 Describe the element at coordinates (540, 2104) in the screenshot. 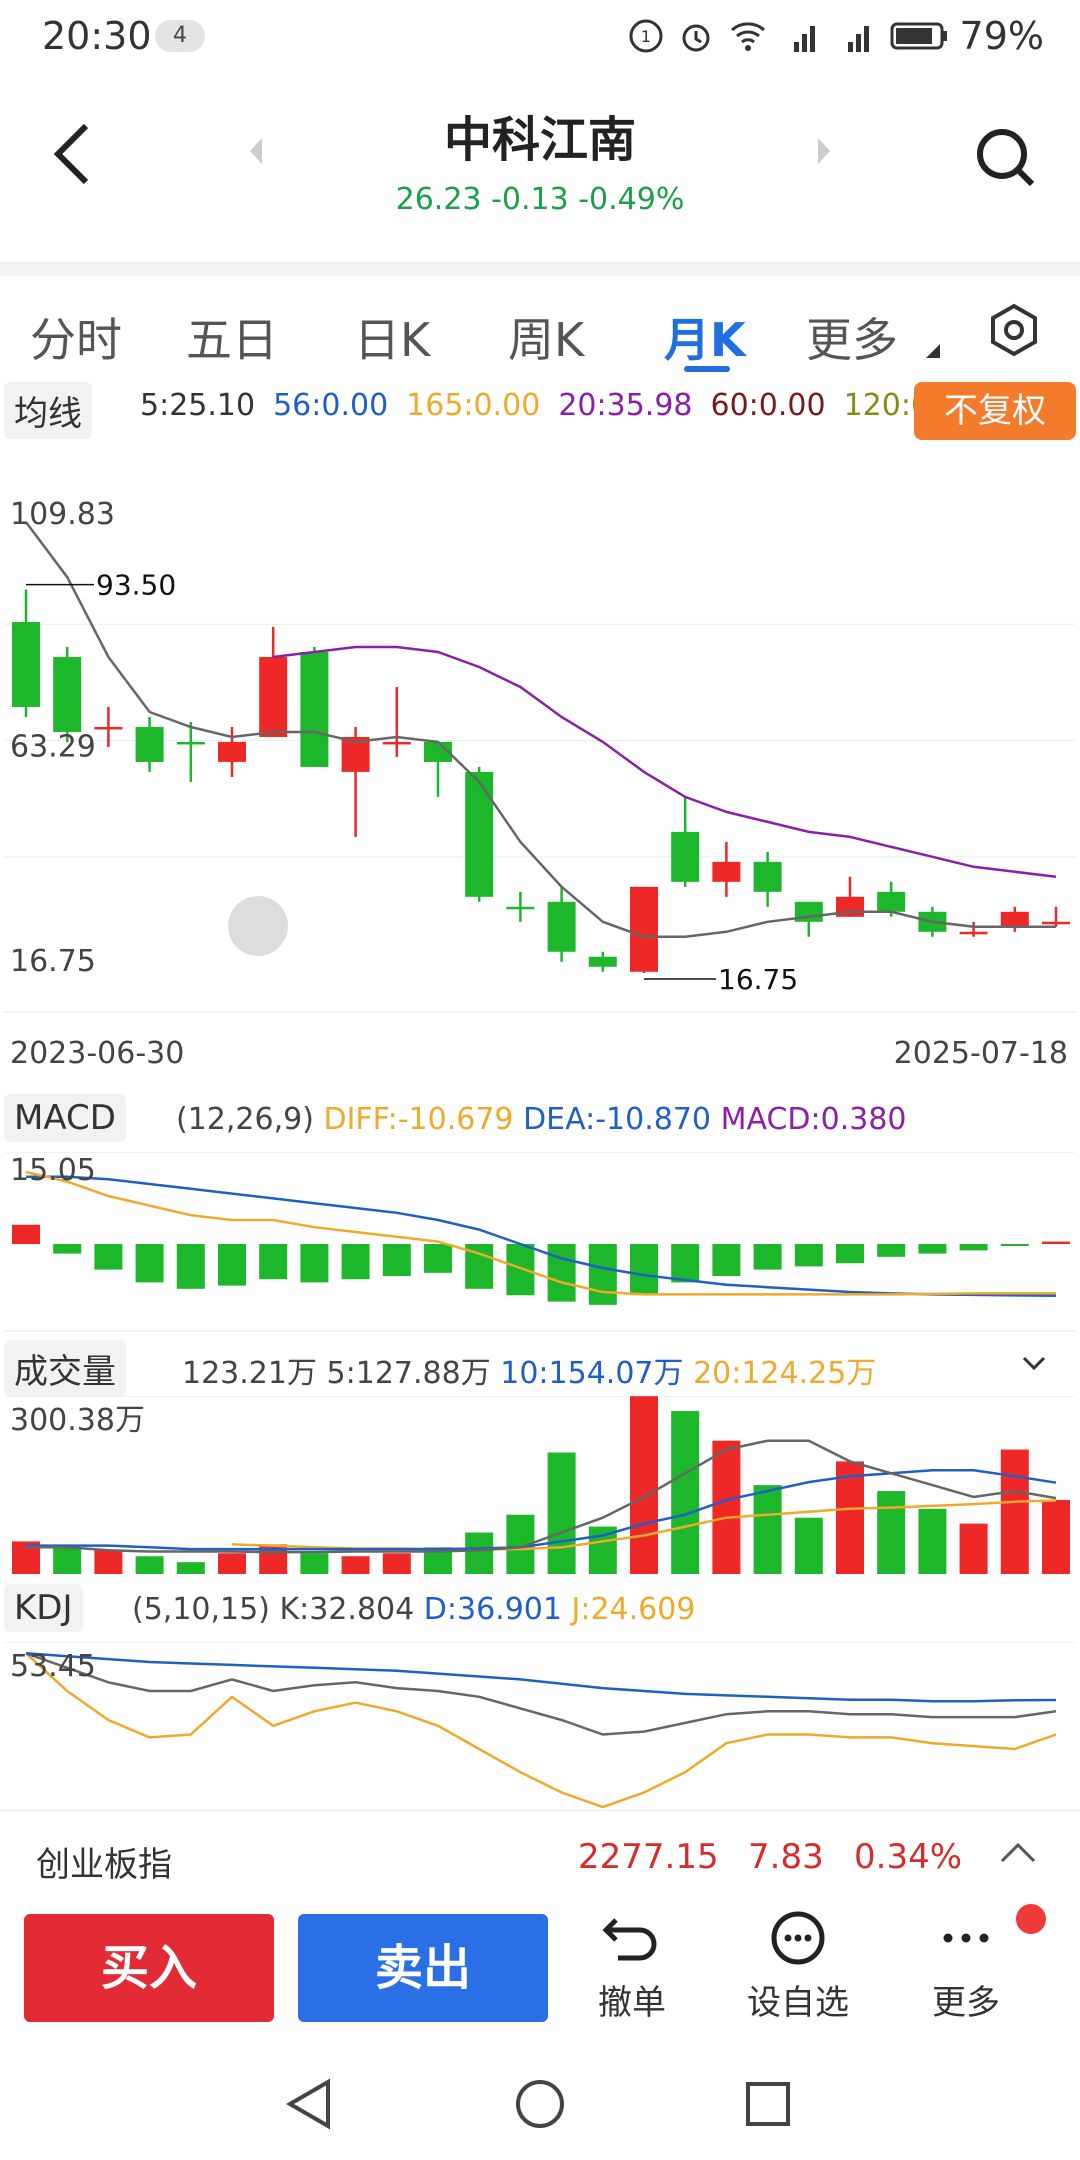

I see `nav-home-icon` at that location.